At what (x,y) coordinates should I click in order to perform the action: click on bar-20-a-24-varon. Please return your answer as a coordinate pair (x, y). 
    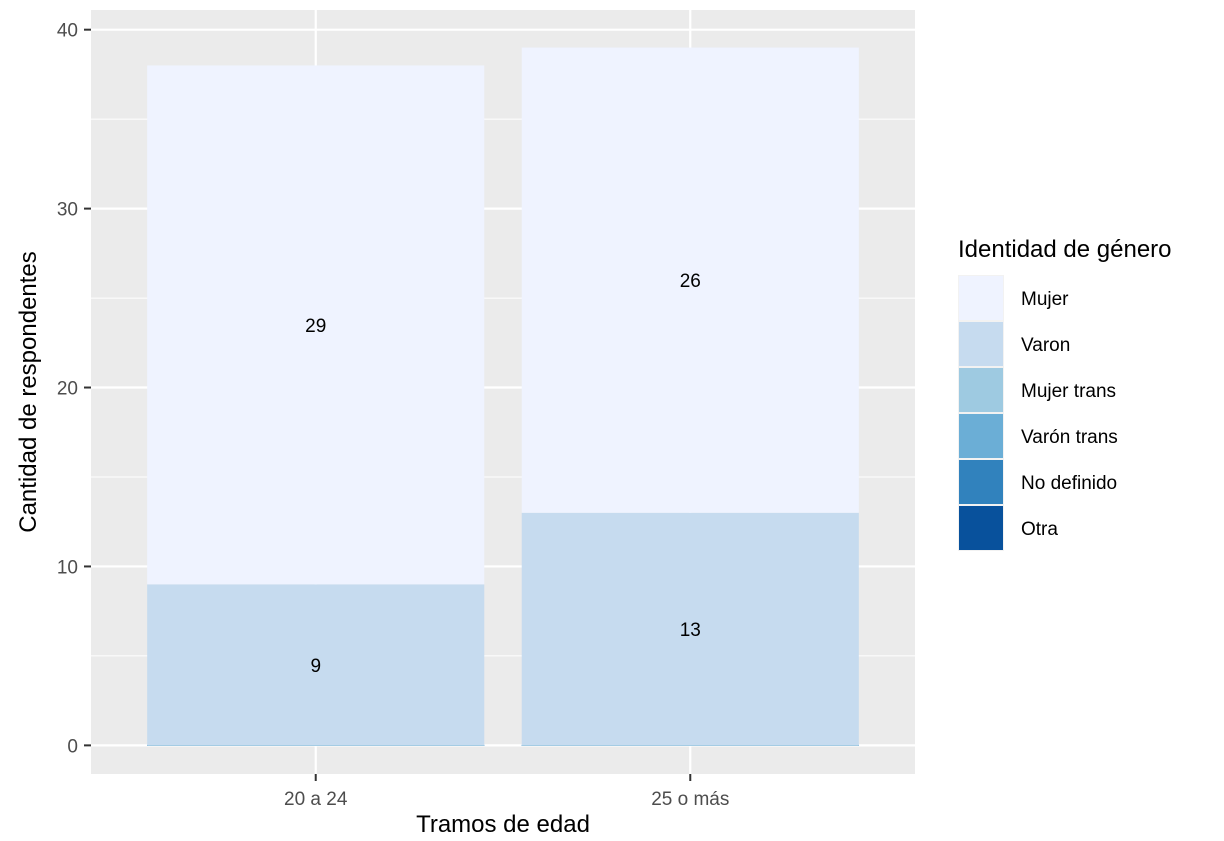
    Looking at the image, I should click on (316, 665).